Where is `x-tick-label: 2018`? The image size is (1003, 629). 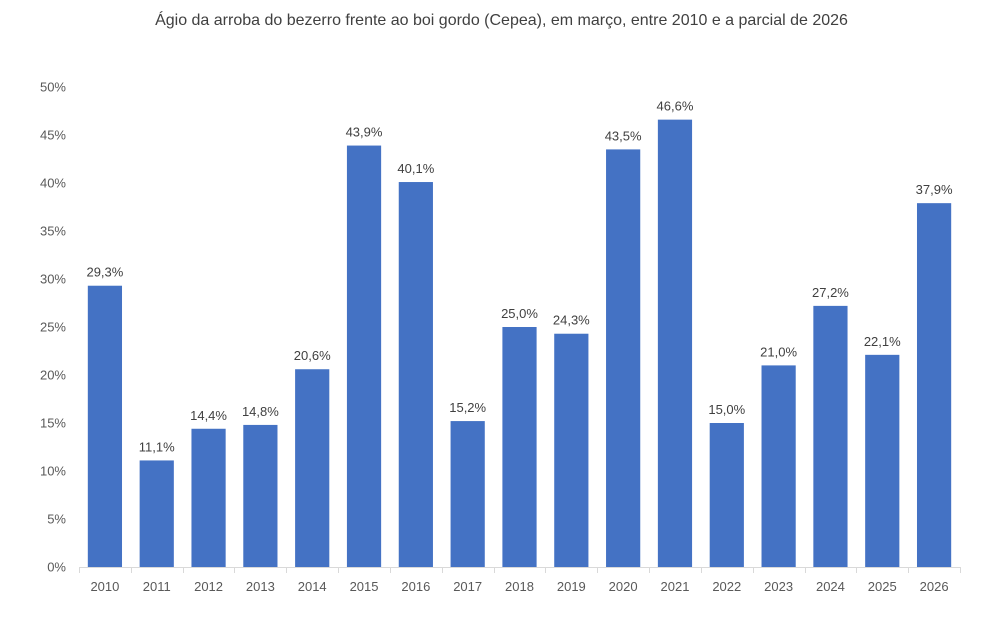 x-tick-label: 2018 is located at coordinates (519, 586).